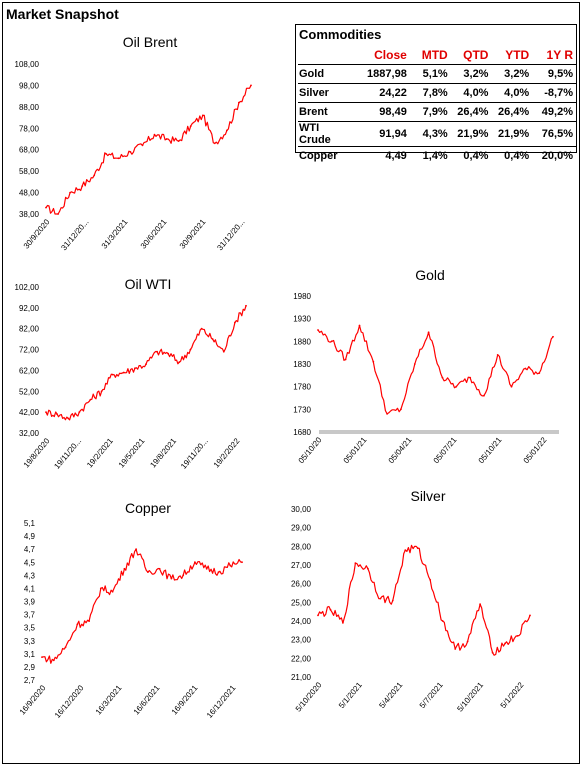  I want to click on cell-qtd: 3,2%, so click(471, 74).